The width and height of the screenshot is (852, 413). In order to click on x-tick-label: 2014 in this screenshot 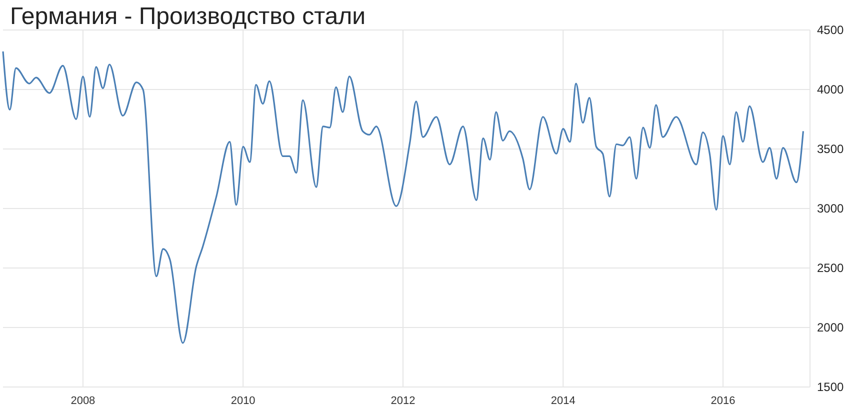, I will do `click(563, 401)`.